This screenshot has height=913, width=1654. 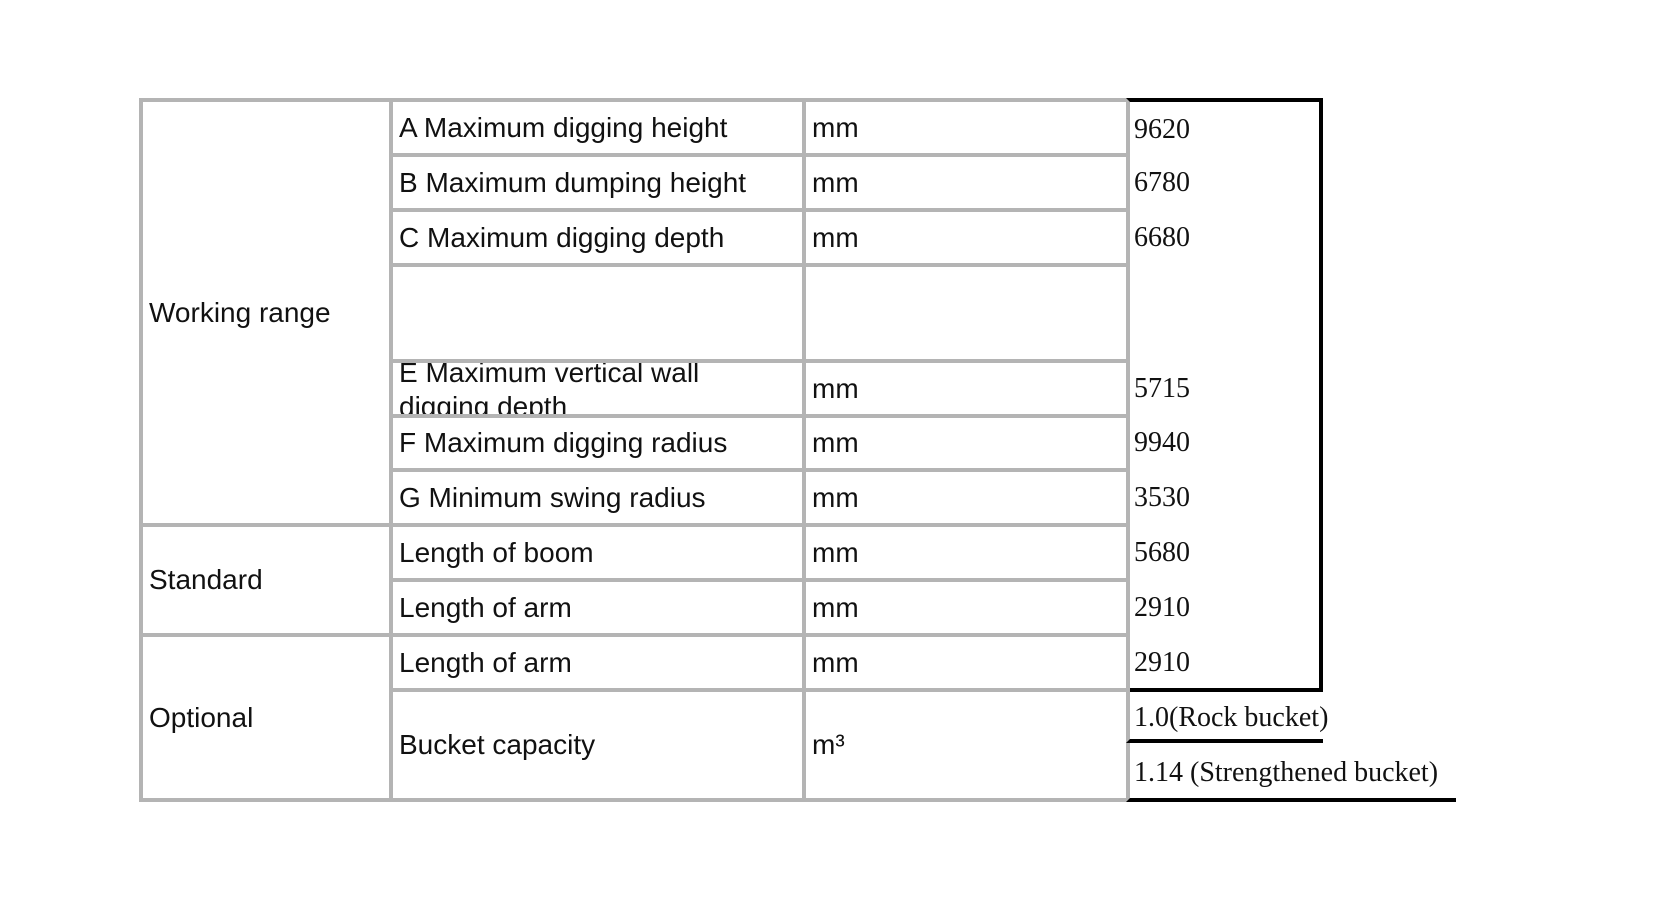 What do you see at coordinates (597, 745) in the screenshot?
I see `item-cell: Bucket capacity` at bounding box center [597, 745].